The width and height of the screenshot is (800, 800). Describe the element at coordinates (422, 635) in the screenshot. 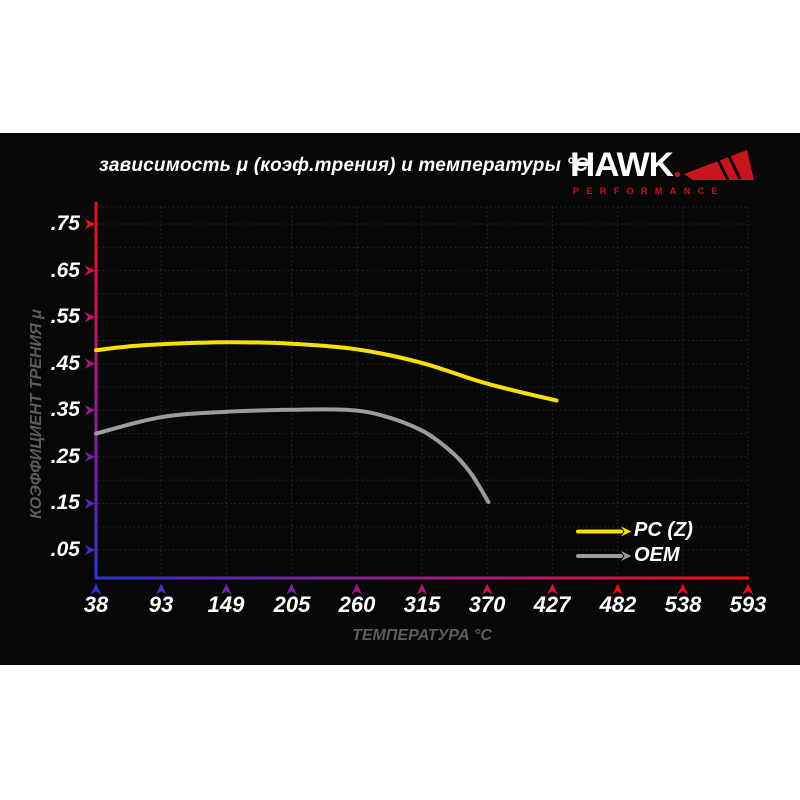

I see `x-axis-label: ТЕМПЕРАТУРА °C` at that location.